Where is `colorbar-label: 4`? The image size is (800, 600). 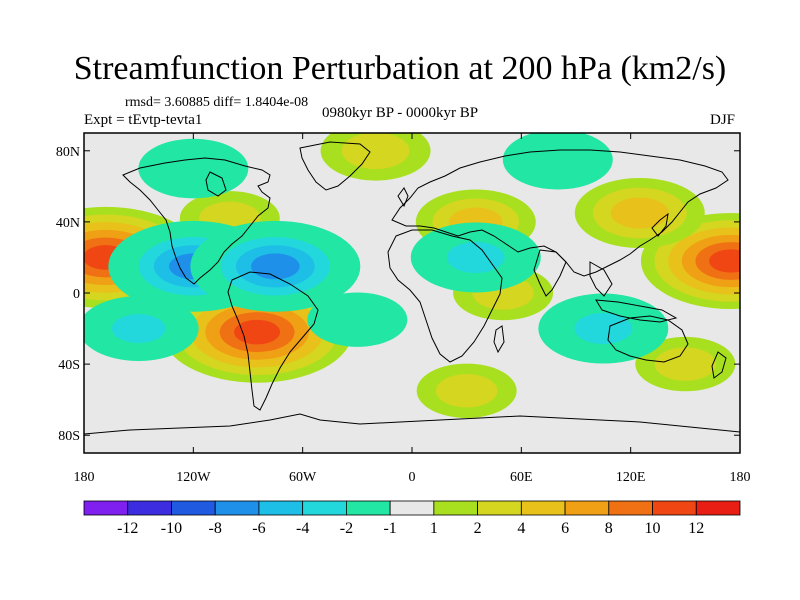
colorbar-label: 4 is located at coordinates (521, 528).